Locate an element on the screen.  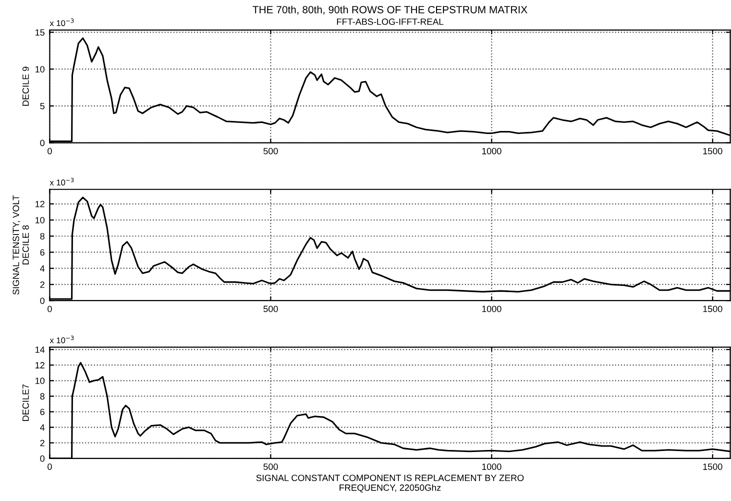
y-axis-title: DECILE7 is located at coordinates (25, 402).